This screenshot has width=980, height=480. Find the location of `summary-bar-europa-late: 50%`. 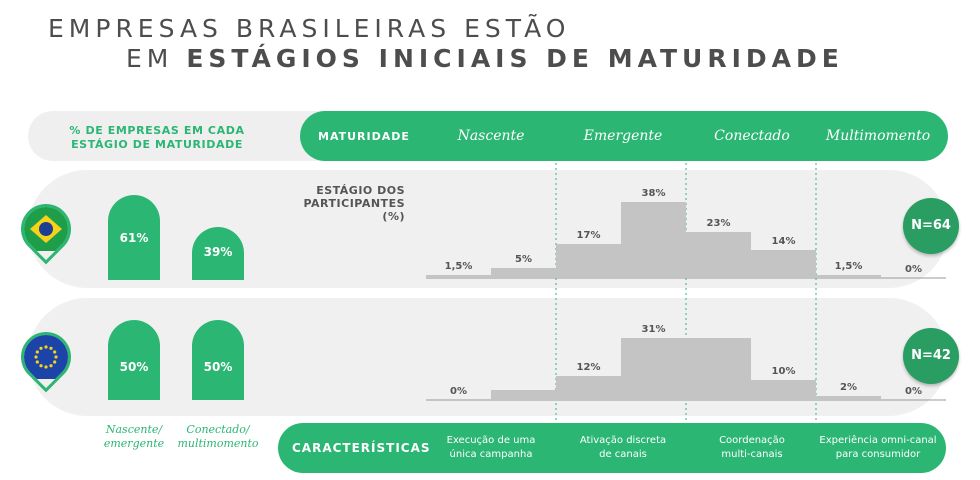

summary-bar-europa-late: 50% is located at coordinates (218, 360).